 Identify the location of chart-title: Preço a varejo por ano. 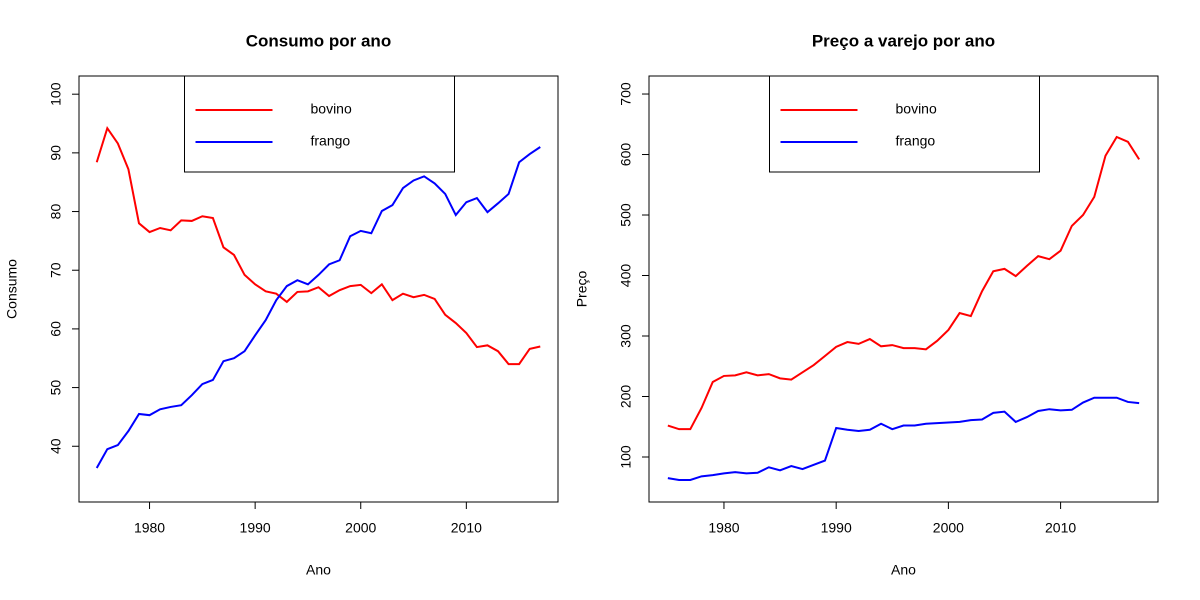
(903, 40).